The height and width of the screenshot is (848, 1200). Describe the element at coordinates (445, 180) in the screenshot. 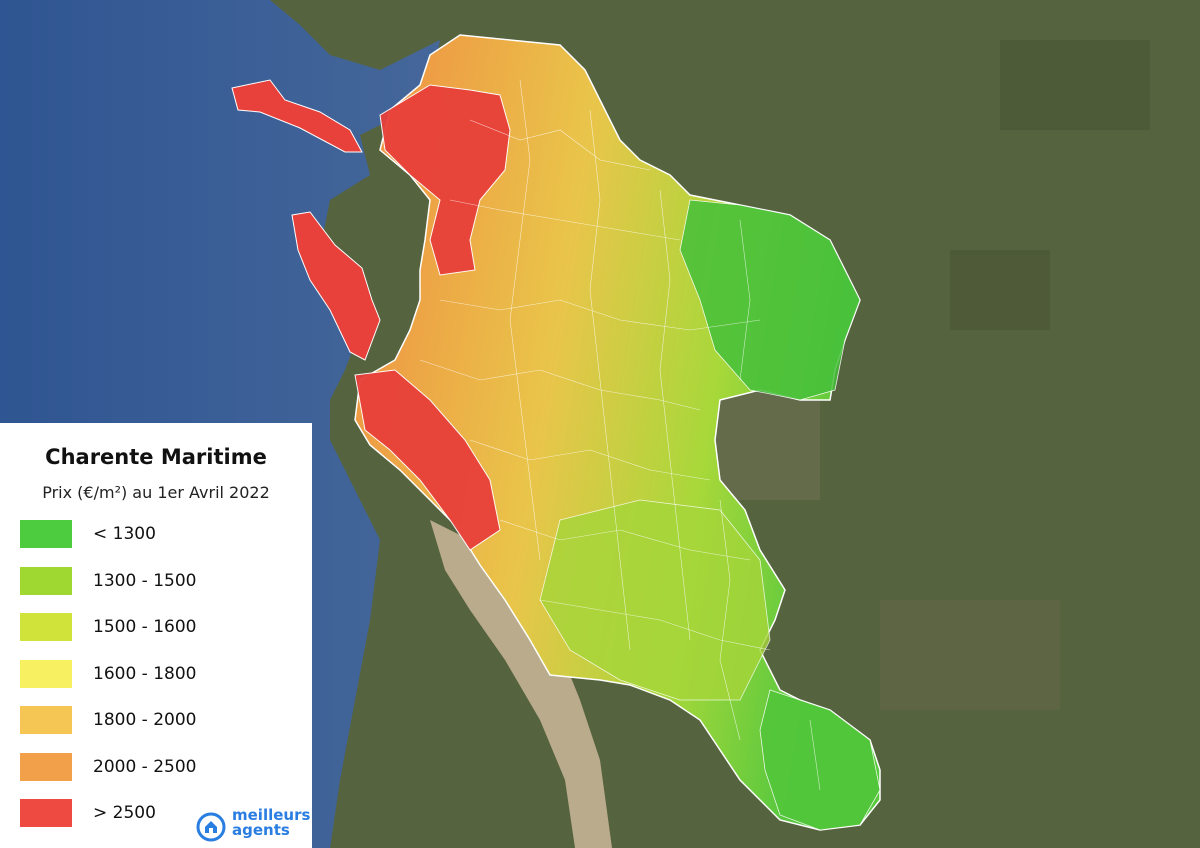

I see `coastal-zone-high` at that location.